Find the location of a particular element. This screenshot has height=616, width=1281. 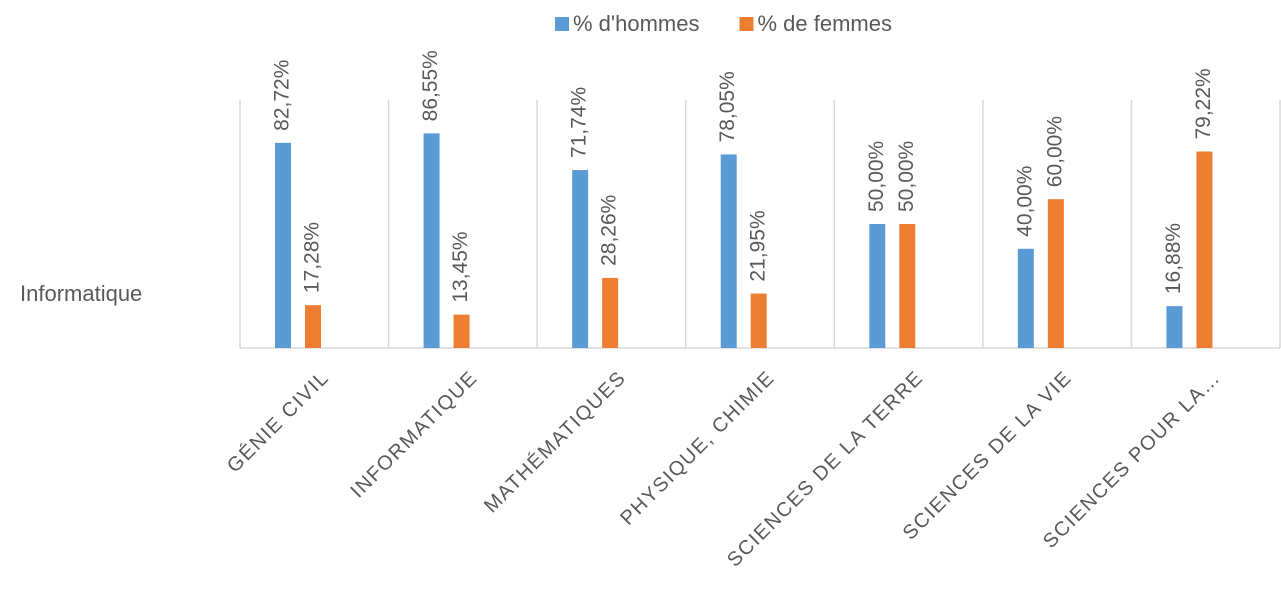

data-label: 13,45% is located at coordinates (460, 266).